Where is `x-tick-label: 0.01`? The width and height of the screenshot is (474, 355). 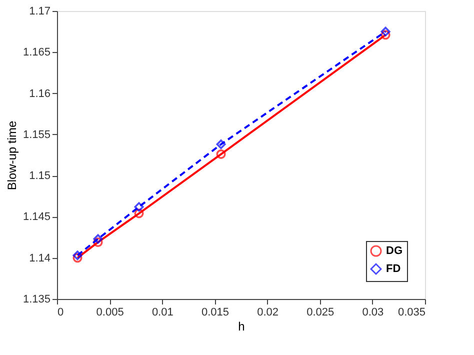 x-tick-label: 0.01 is located at coordinates (163, 312).